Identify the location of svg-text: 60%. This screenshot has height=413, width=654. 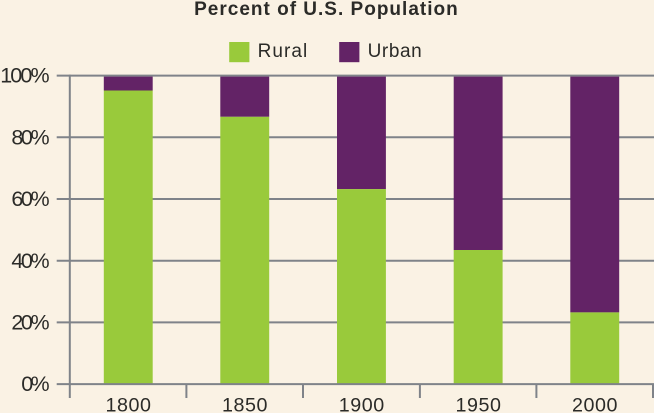
(30, 199).